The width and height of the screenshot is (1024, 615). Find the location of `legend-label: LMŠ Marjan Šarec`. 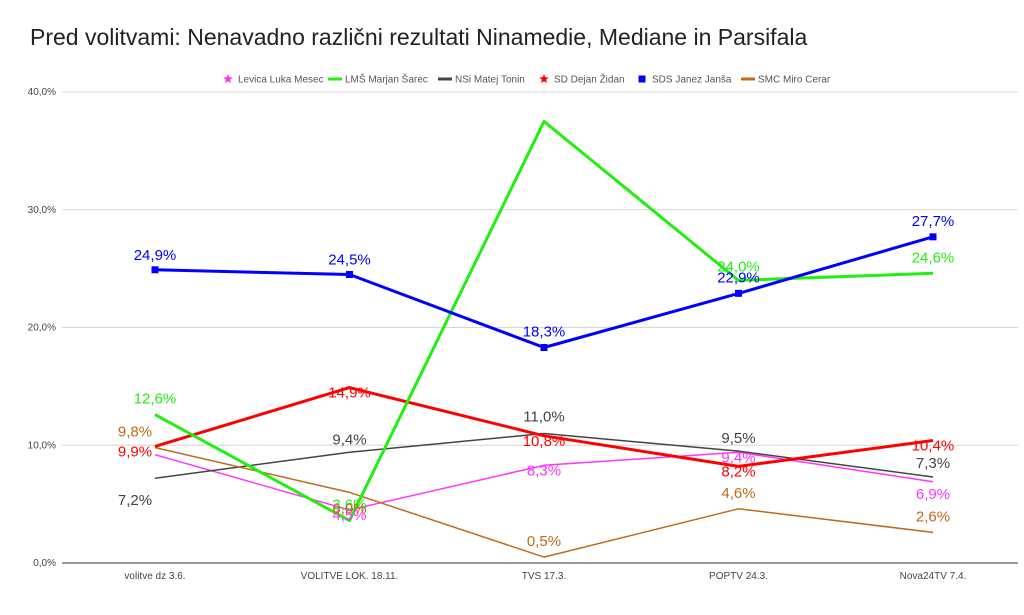

legend-label: LMŠ Marjan Šarec is located at coordinates (386, 79).